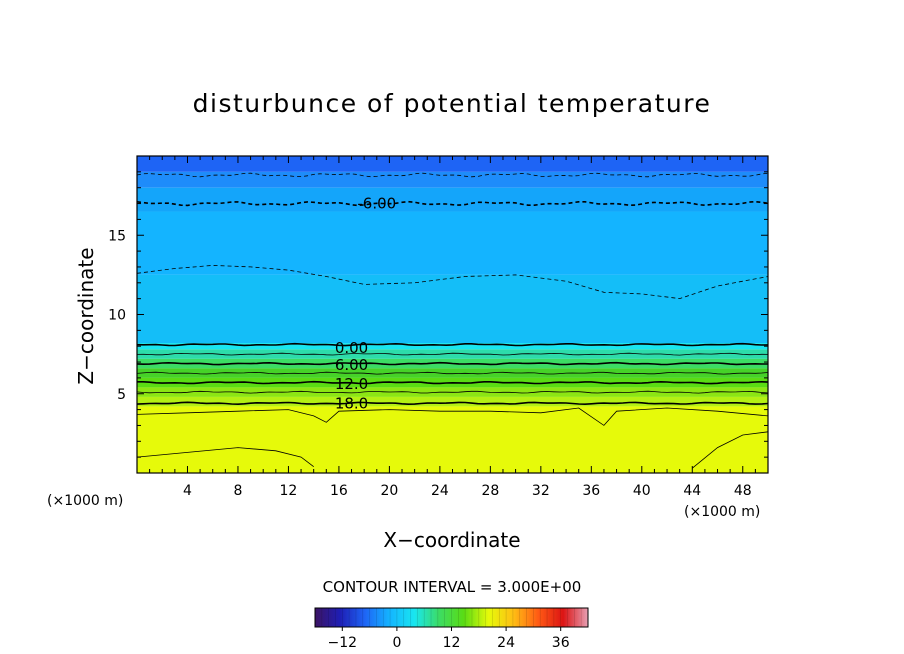  What do you see at coordinates (743, 491) in the screenshot?
I see `x-tick-label: 48` at bounding box center [743, 491].